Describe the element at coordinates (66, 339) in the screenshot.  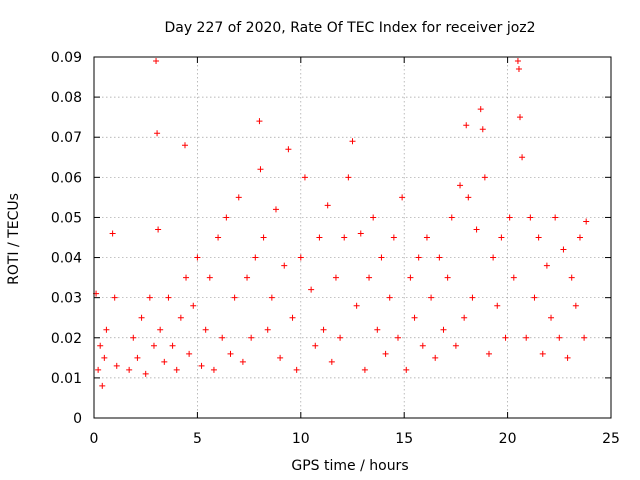
I see `y-tick-label: 0.02` at that location.